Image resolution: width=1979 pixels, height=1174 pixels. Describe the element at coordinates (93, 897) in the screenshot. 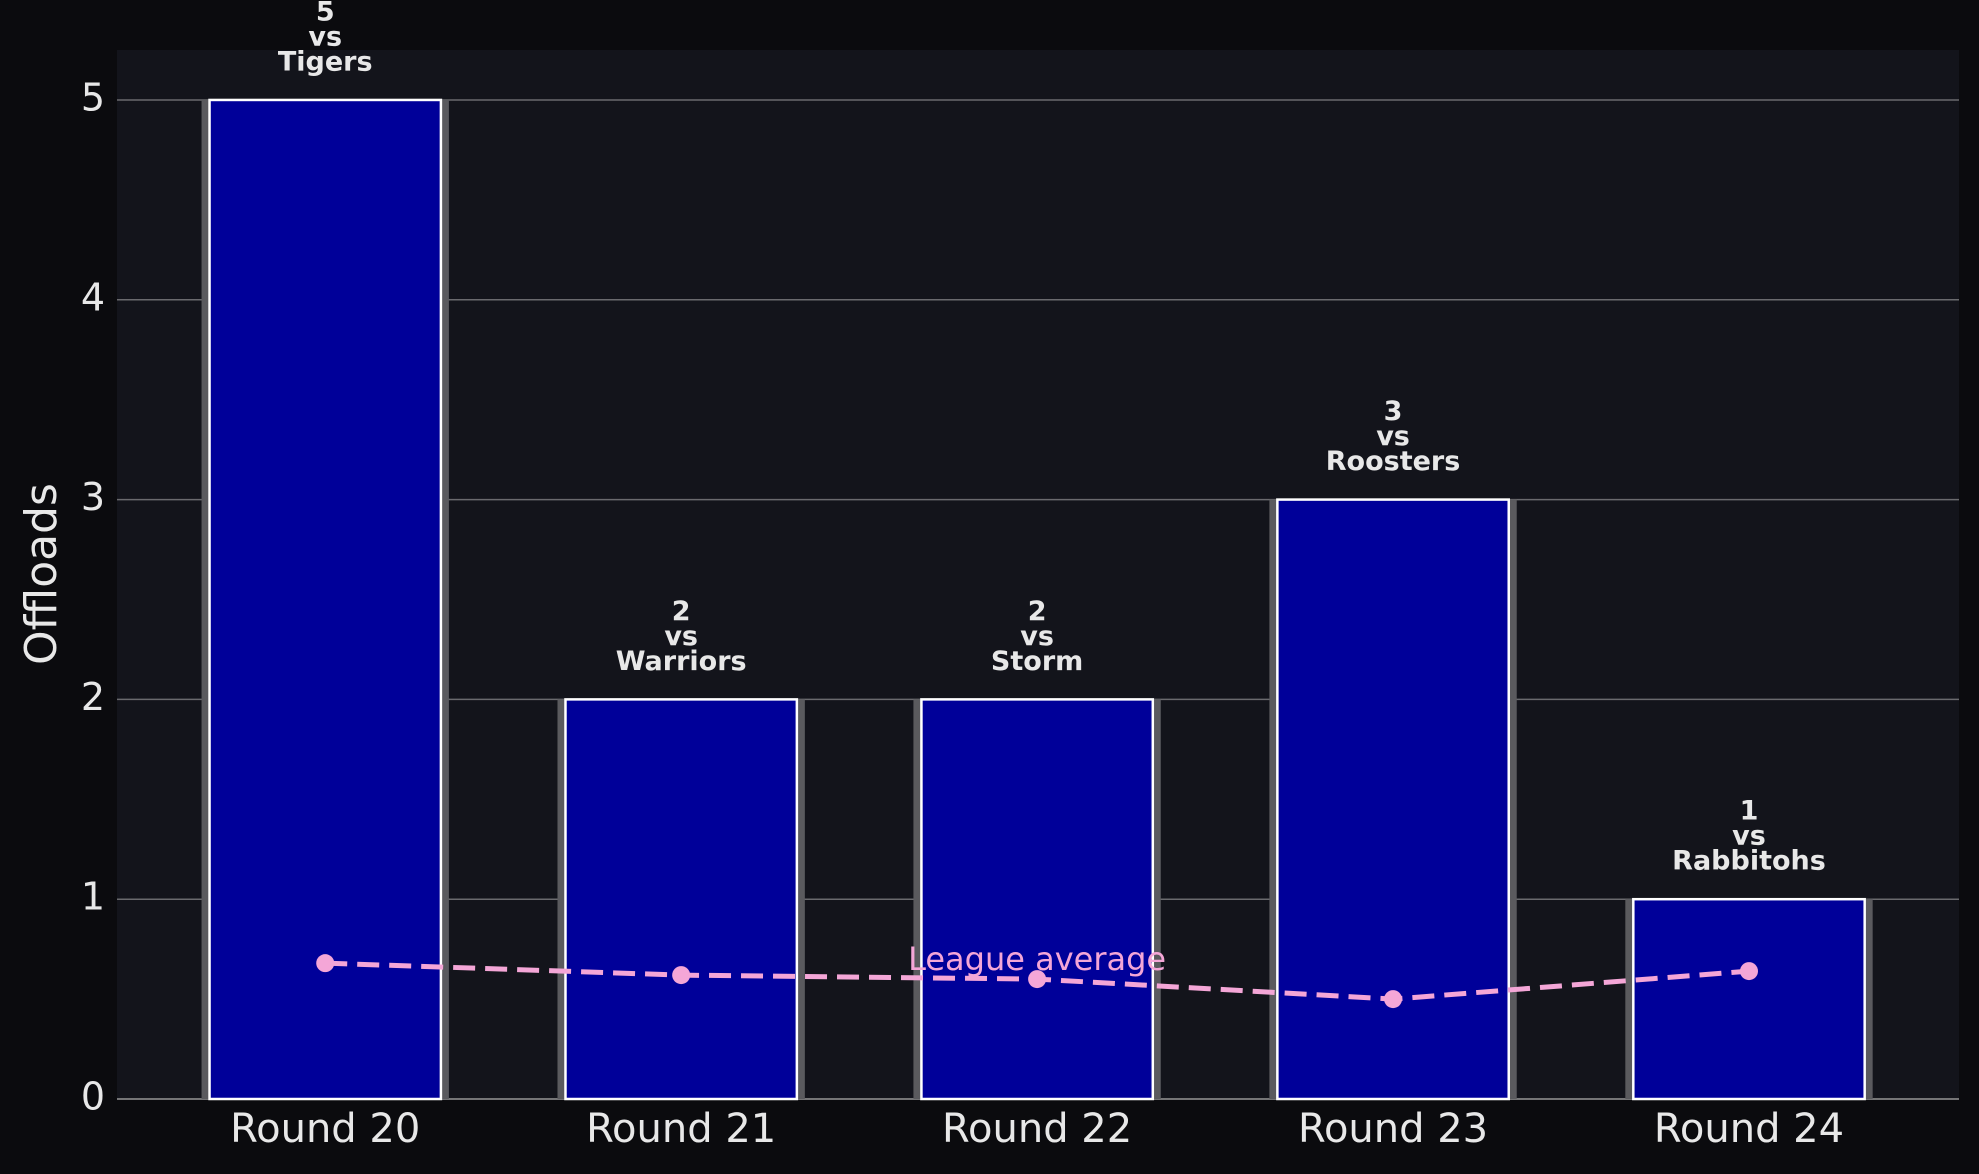

I see `y-tick-label: 1` at that location.